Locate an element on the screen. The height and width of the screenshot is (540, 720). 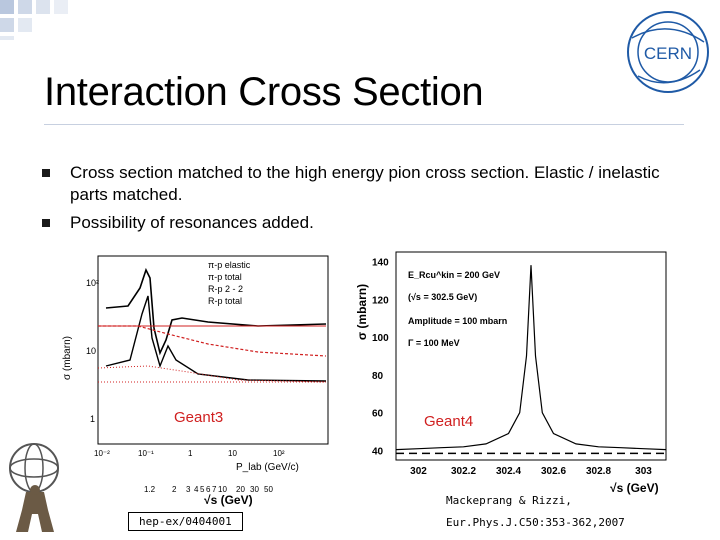
y-tick-label: 120 is located at coordinates (380, 300).